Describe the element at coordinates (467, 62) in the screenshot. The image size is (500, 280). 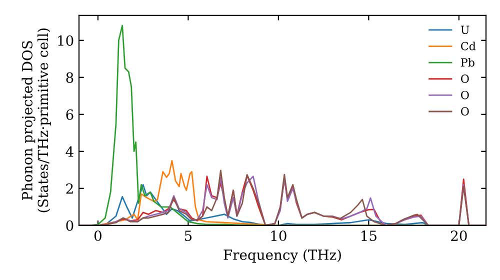
I see `legend-label: Pb` at that location.